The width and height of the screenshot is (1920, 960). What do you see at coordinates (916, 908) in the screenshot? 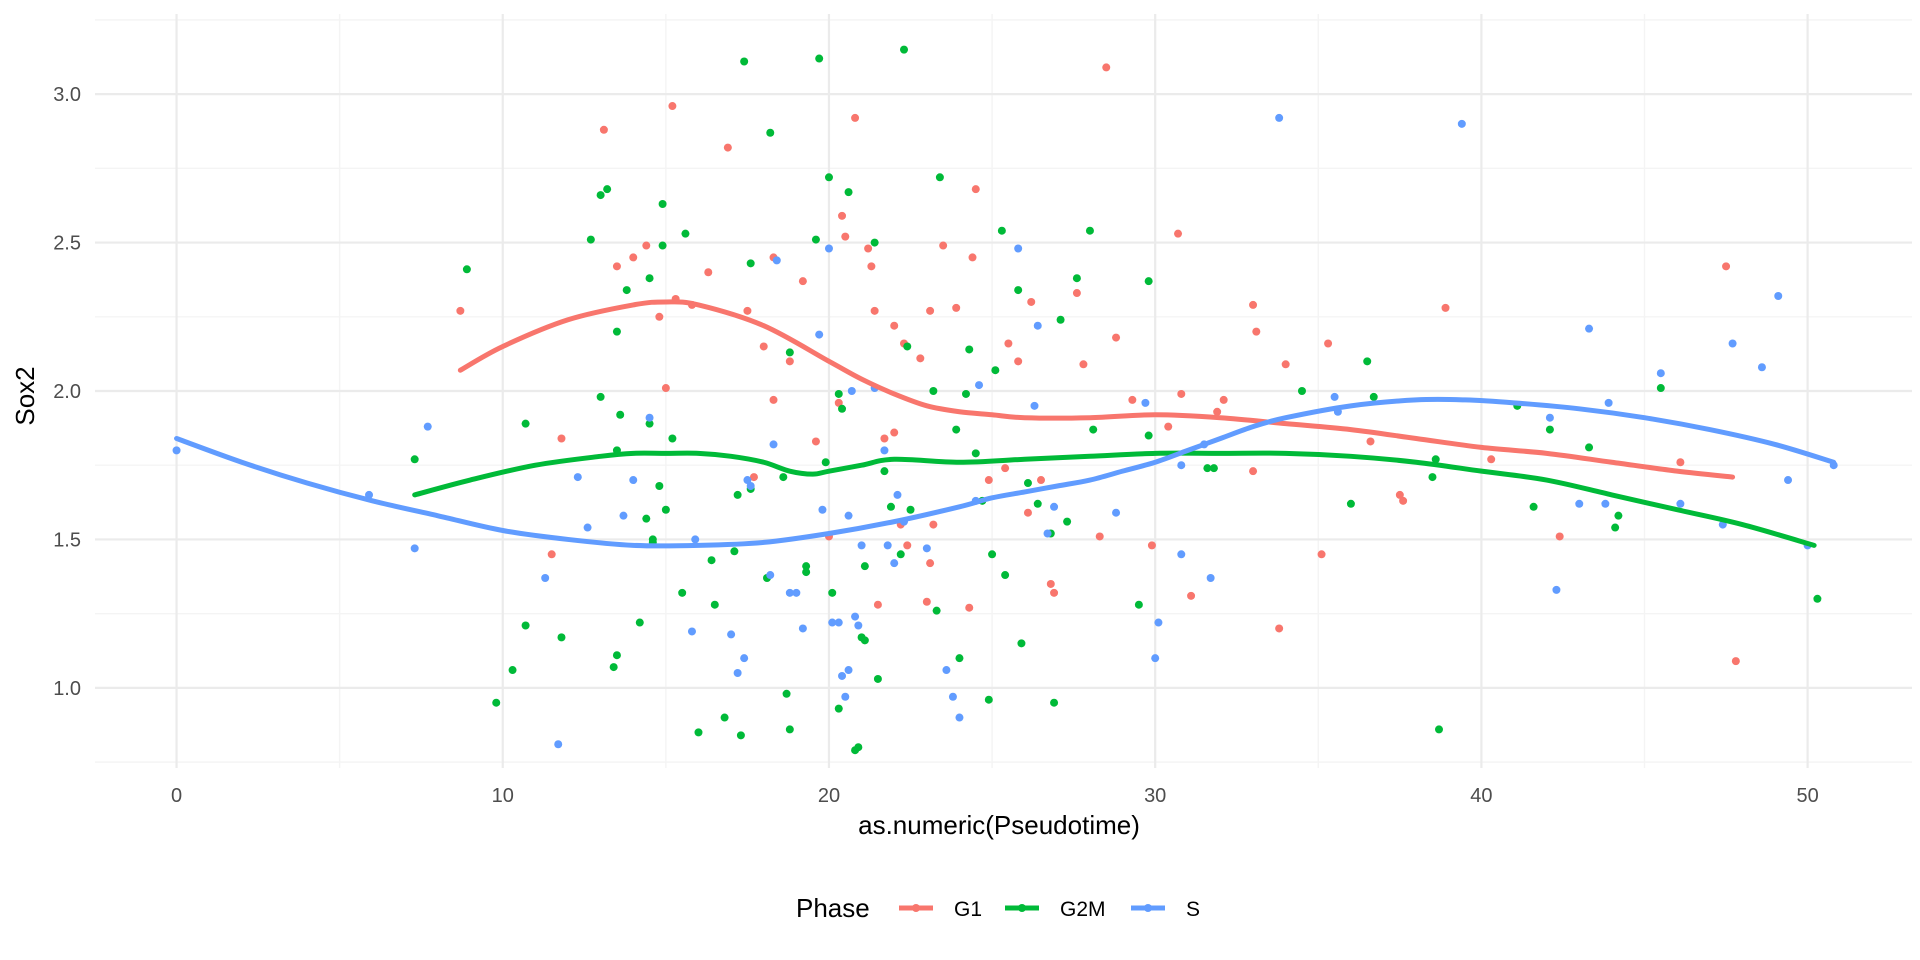
I see `legend-key-point-g1` at bounding box center [916, 908].